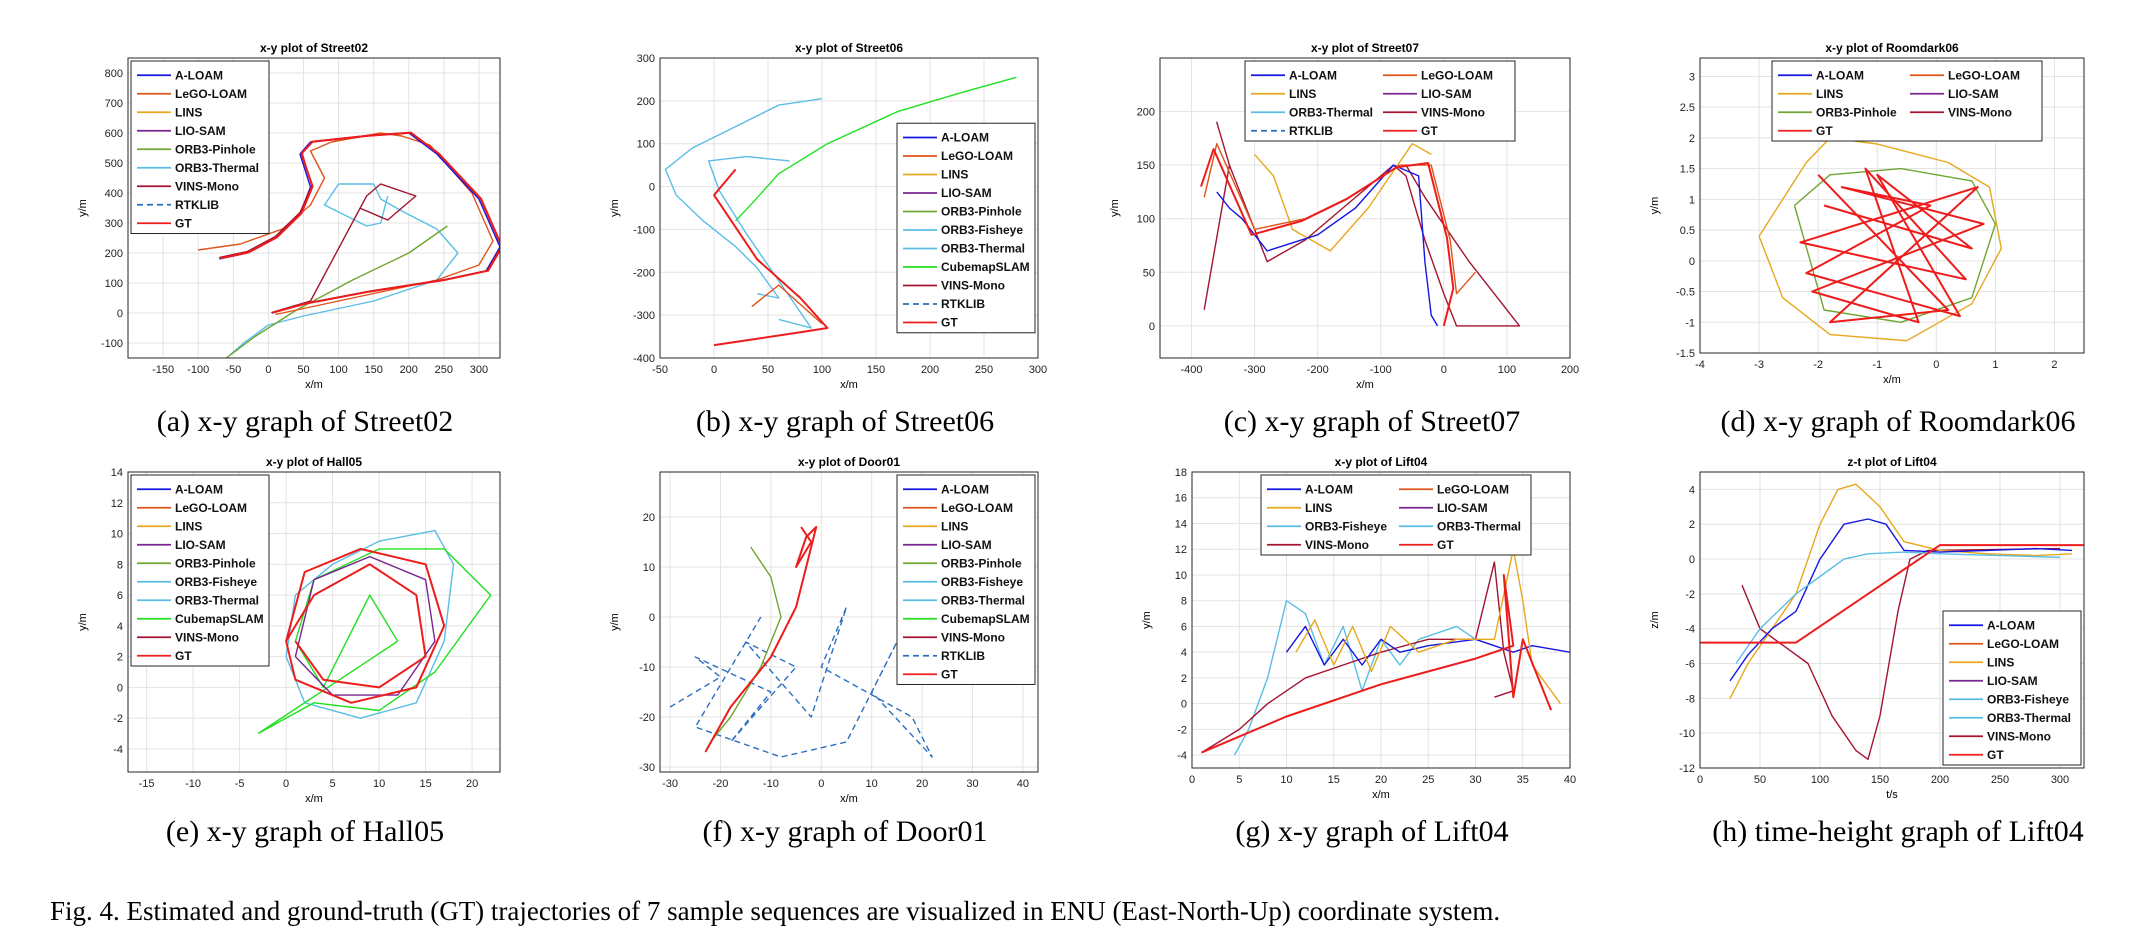 The height and width of the screenshot is (939, 2145). I want to click on subplot-caption-e: (e) x-y graph of Hall05, so click(305, 831).